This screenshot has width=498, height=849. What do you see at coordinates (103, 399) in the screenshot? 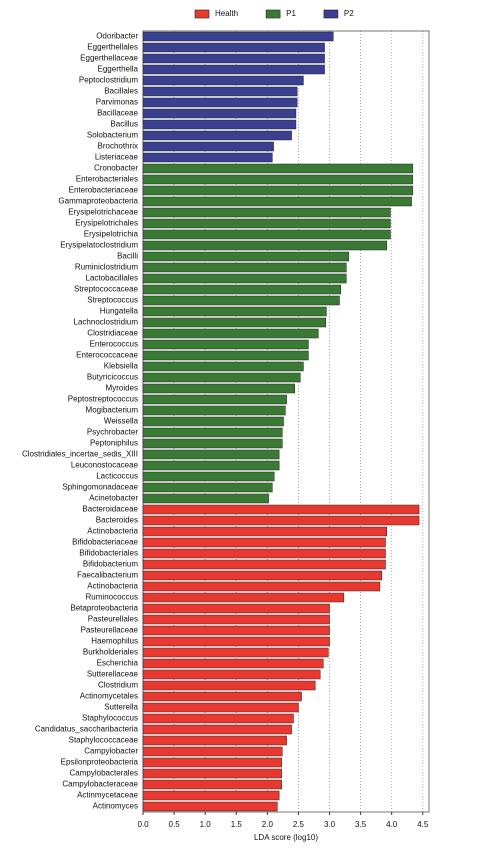
I see `y-tick-label: Peptostreptococcus` at bounding box center [103, 399].